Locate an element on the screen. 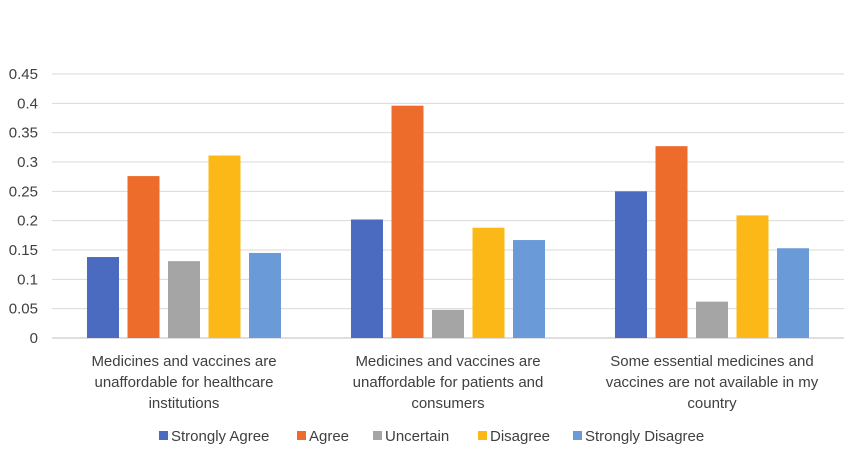 This screenshot has width=850, height=457. x-tick-label: unaffordable for healthcare is located at coordinates (183, 382).